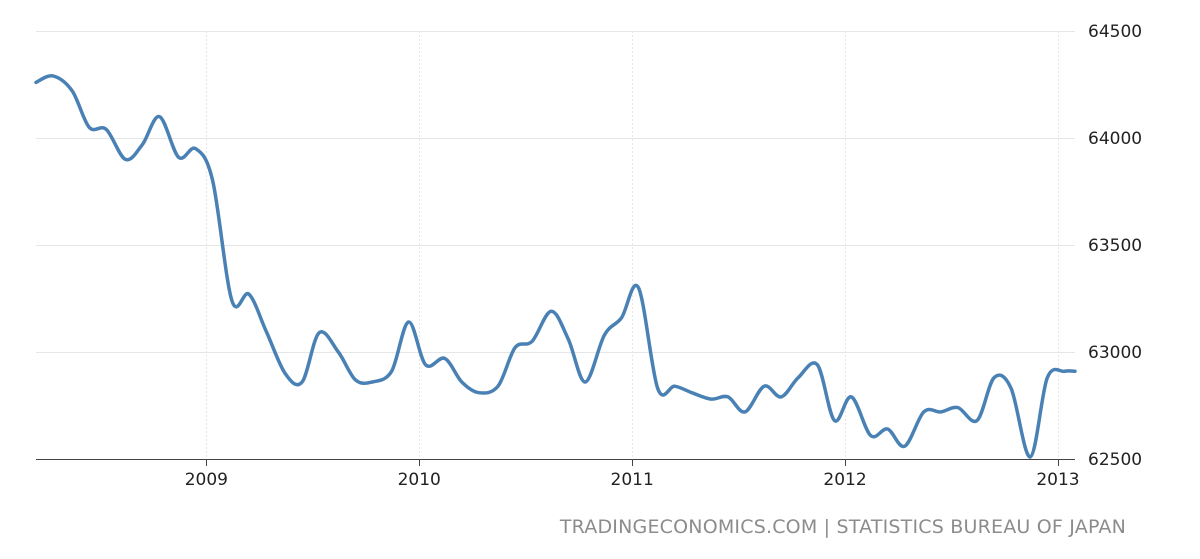  Describe the element at coordinates (844, 480) in the screenshot. I see `x-tick-label: 2012` at that location.